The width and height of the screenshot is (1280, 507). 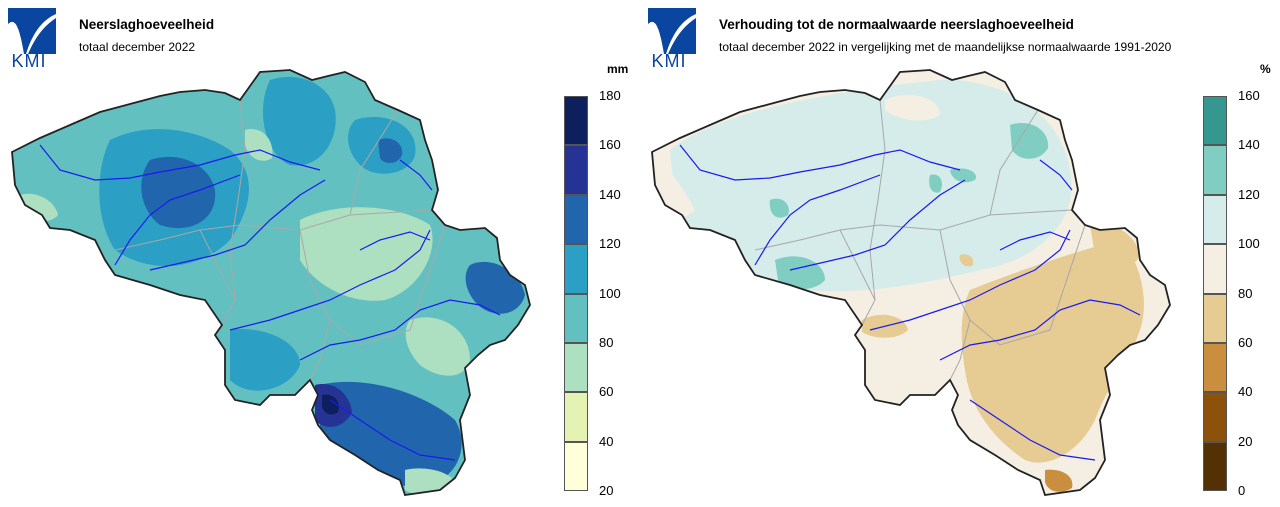 I want to click on ratio-legend-tick: 120, so click(x=1249, y=194).